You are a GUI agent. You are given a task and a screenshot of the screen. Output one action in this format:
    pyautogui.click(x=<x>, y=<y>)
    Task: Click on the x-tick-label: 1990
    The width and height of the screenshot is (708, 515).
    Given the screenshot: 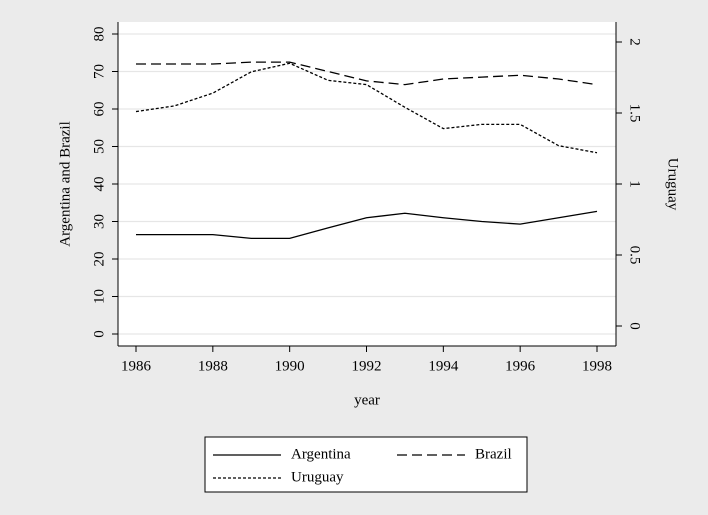 What is the action you would take?
    pyautogui.click(x=290, y=366)
    